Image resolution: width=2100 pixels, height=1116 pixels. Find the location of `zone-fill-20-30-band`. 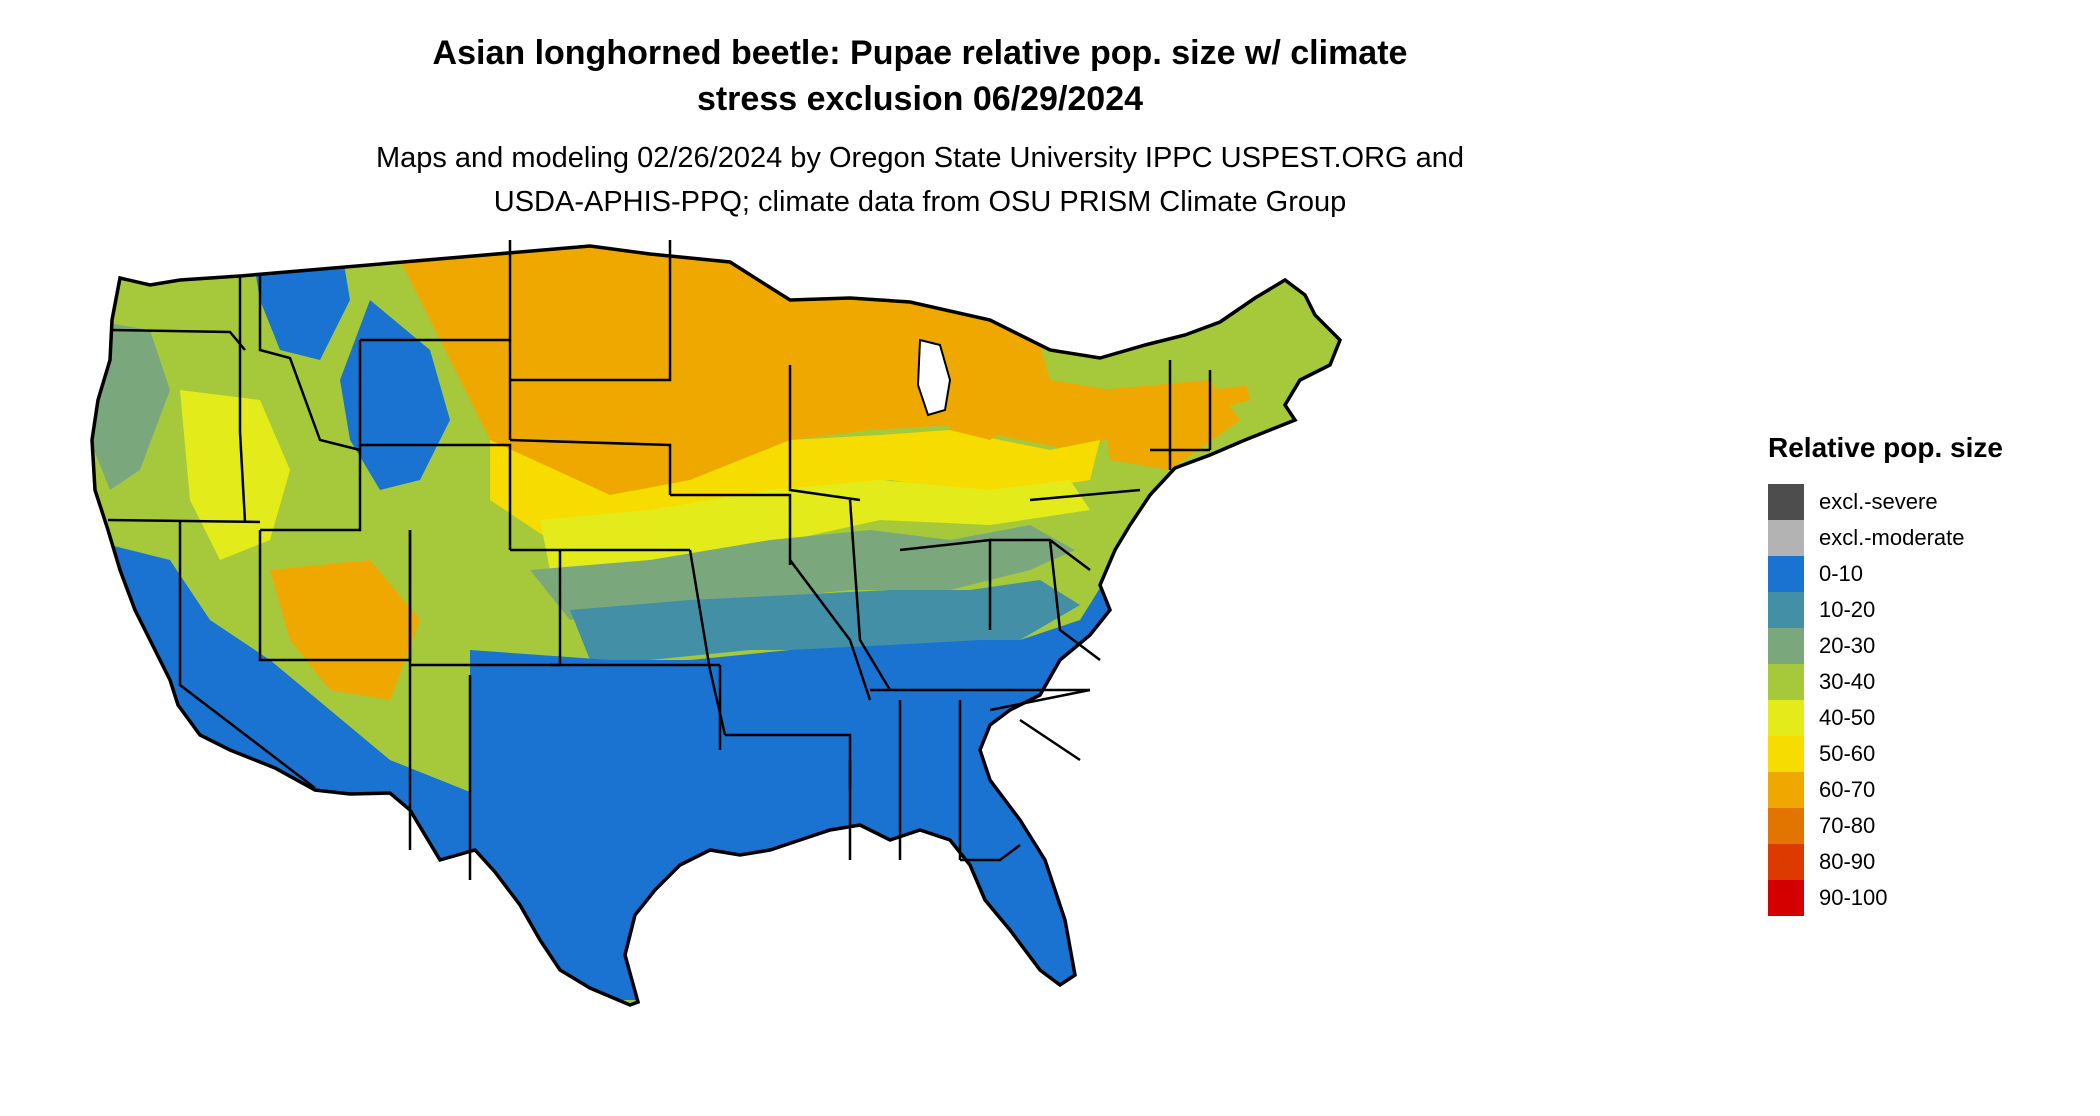

zone-fill-20-30-band is located at coordinates (802, 572).